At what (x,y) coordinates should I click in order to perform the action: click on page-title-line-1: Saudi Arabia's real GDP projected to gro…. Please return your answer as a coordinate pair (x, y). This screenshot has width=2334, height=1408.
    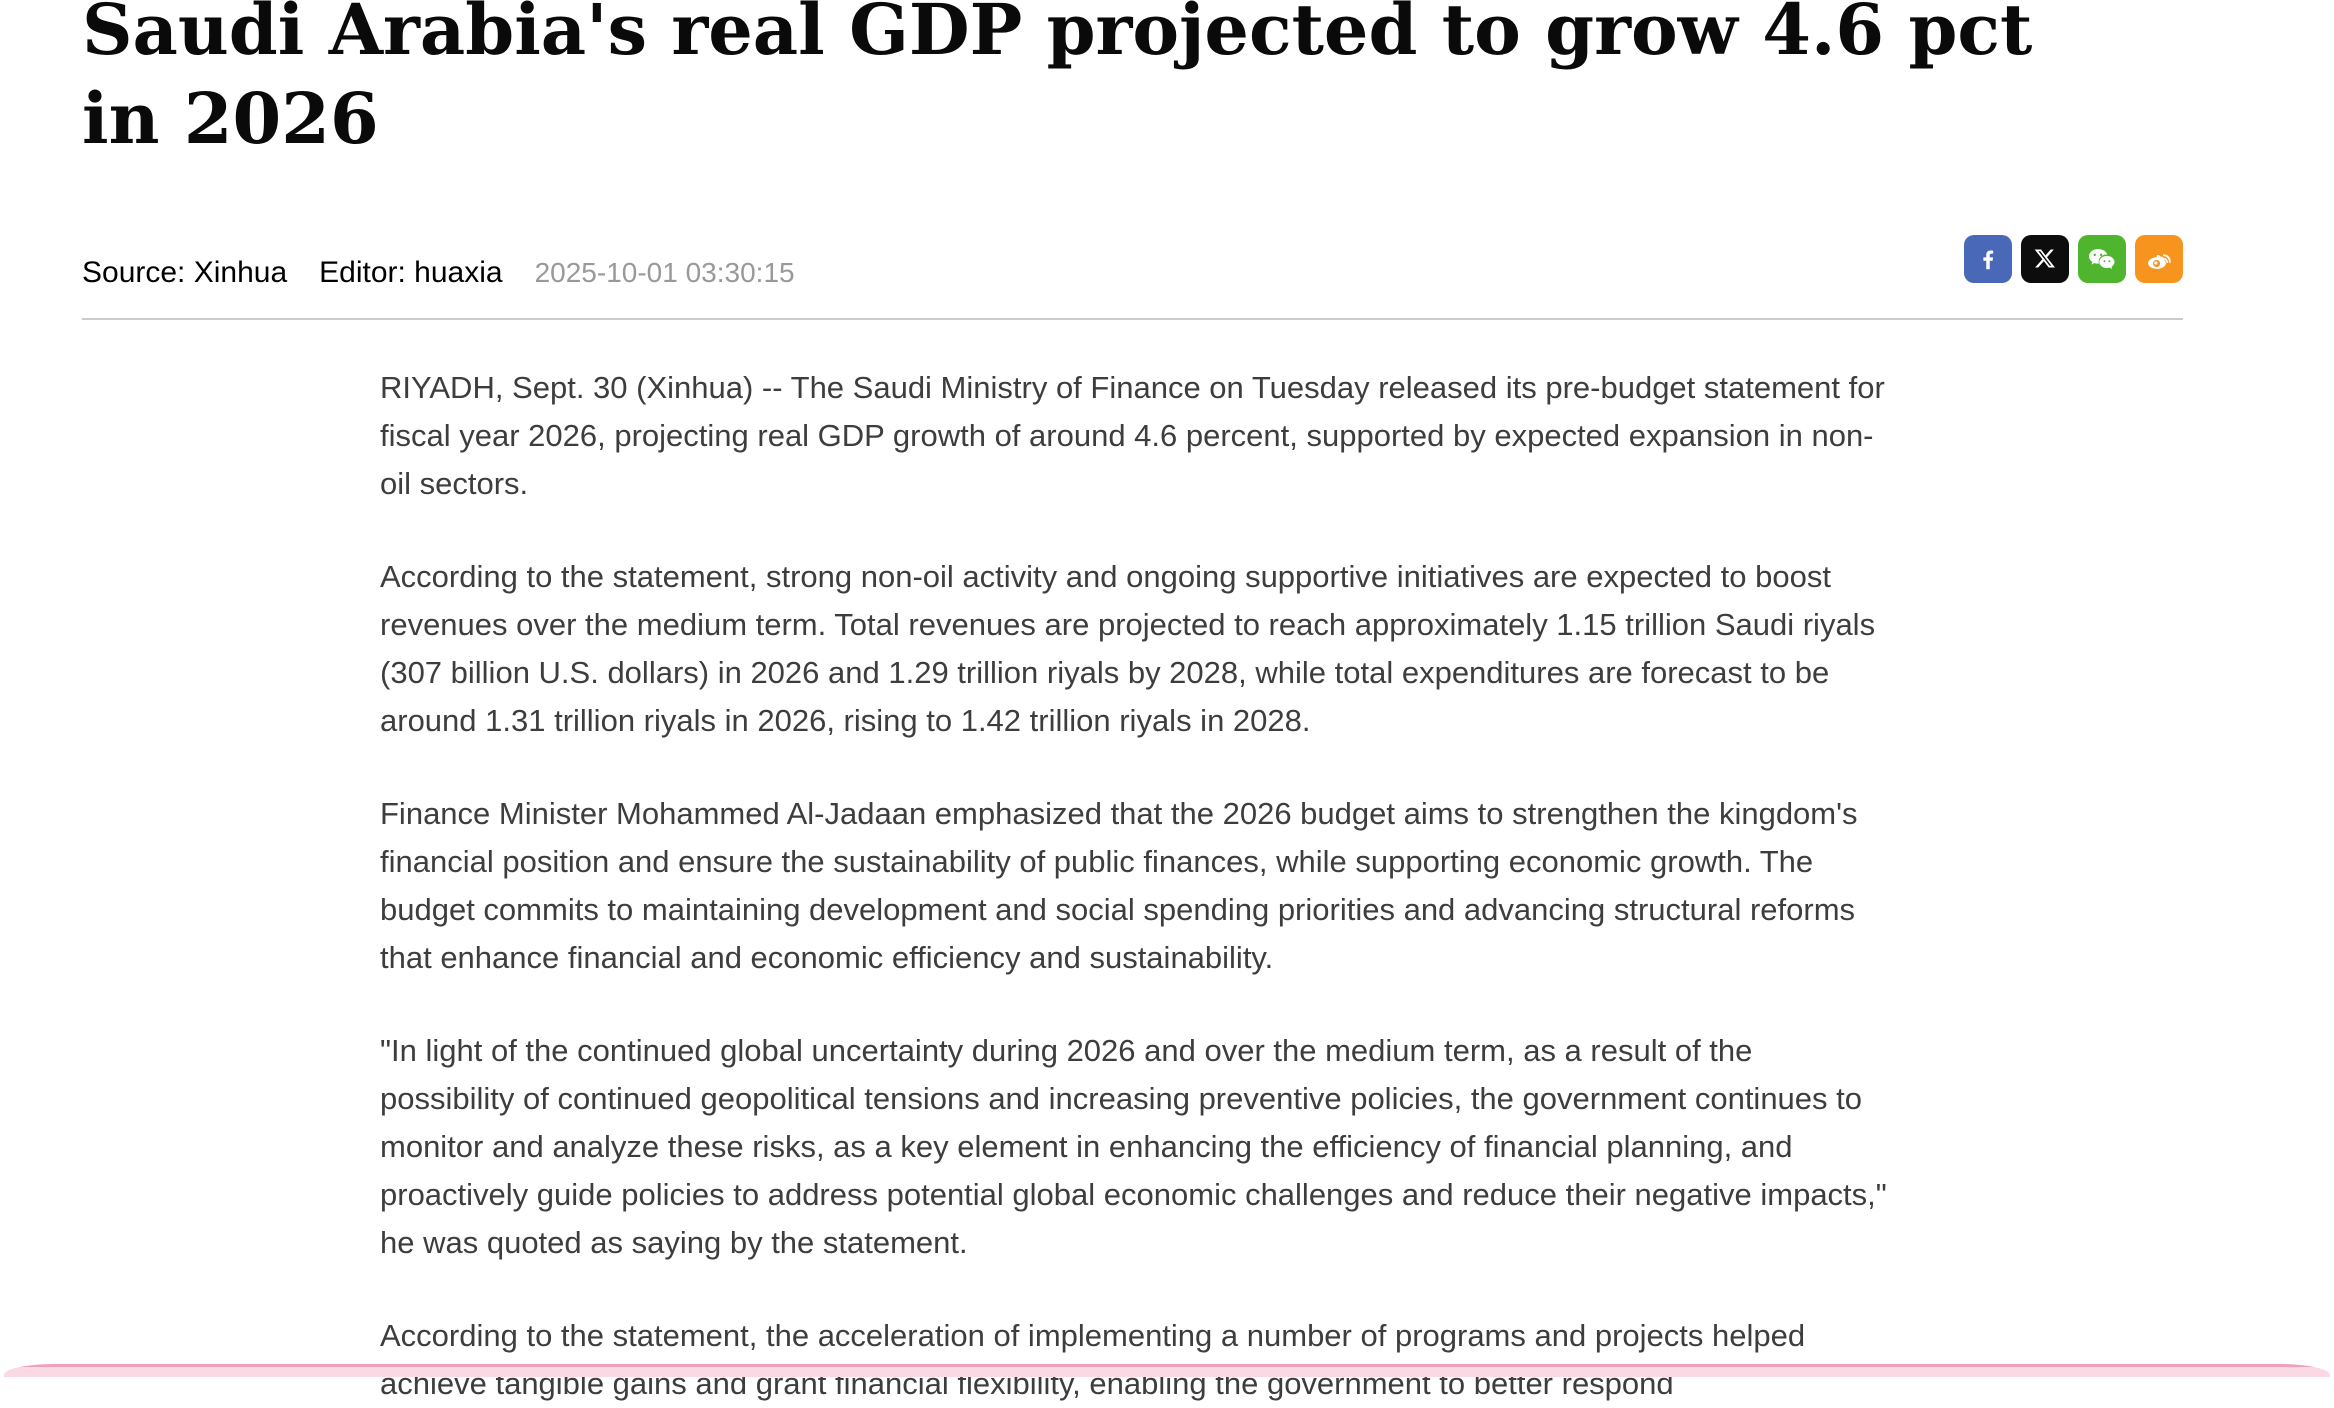
    Looking at the image, I should click on (1057, 35).